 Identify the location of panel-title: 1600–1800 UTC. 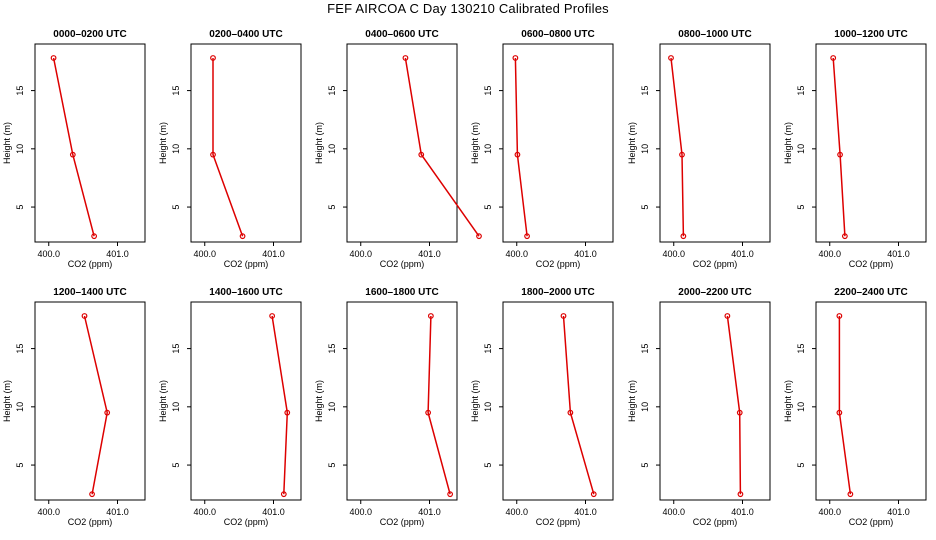
(401, 292).